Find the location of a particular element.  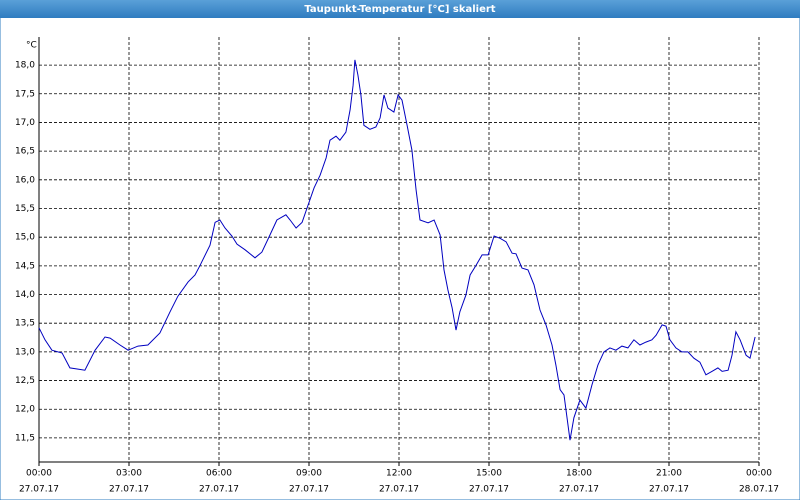

y-tick-label: 13,5 is located at coordinates (25, 324).